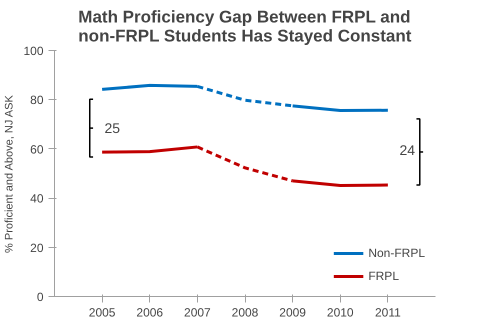 This screenshot has height=321, width=499. What do you see at coordinates (102, 313) in the screenshot?
I see `x-tick-label: 2005` at bounding box center [102, 313].